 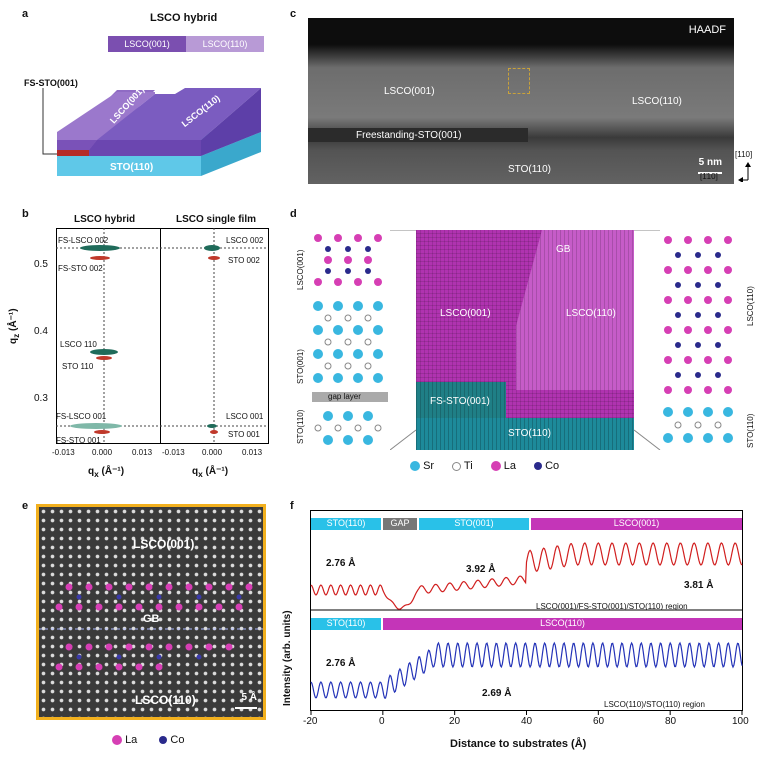 What do you see at coordinates (518, 744) in the screenshot?
I see `f-xlabel: Distance to substrates (Å)` at bounding box center [518, 744].